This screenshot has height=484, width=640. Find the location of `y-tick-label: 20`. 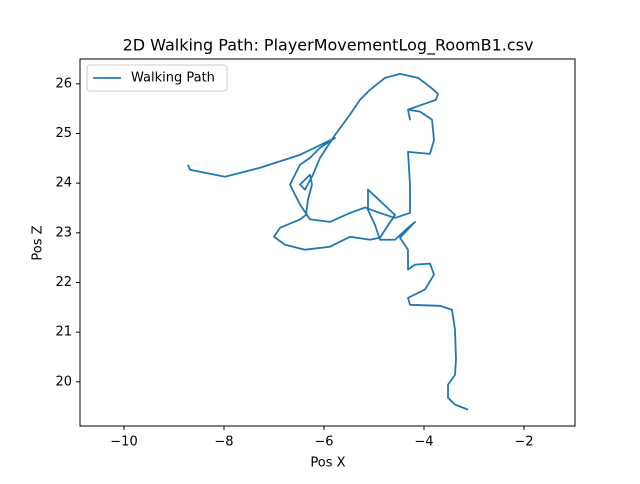

y-tick-label: 20 is located at coordinates (63, 381).